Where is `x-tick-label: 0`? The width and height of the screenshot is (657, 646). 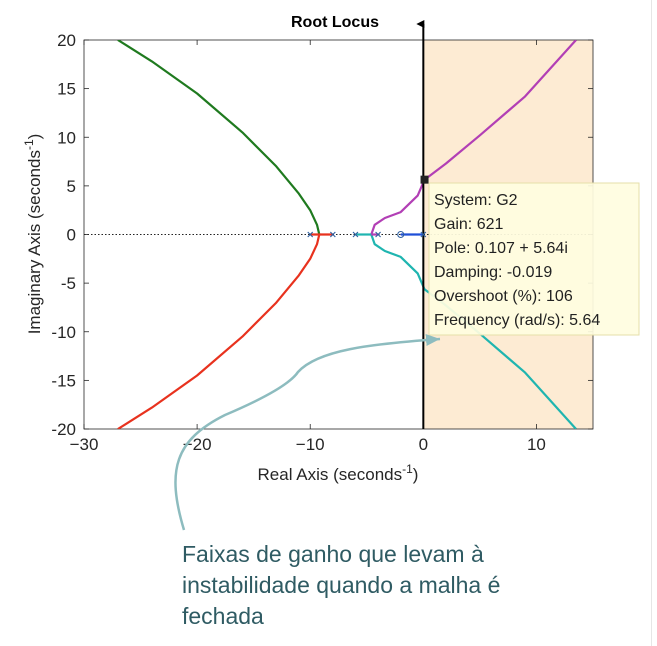
x-tick-label: 0 is located at coordinates (423, 444).